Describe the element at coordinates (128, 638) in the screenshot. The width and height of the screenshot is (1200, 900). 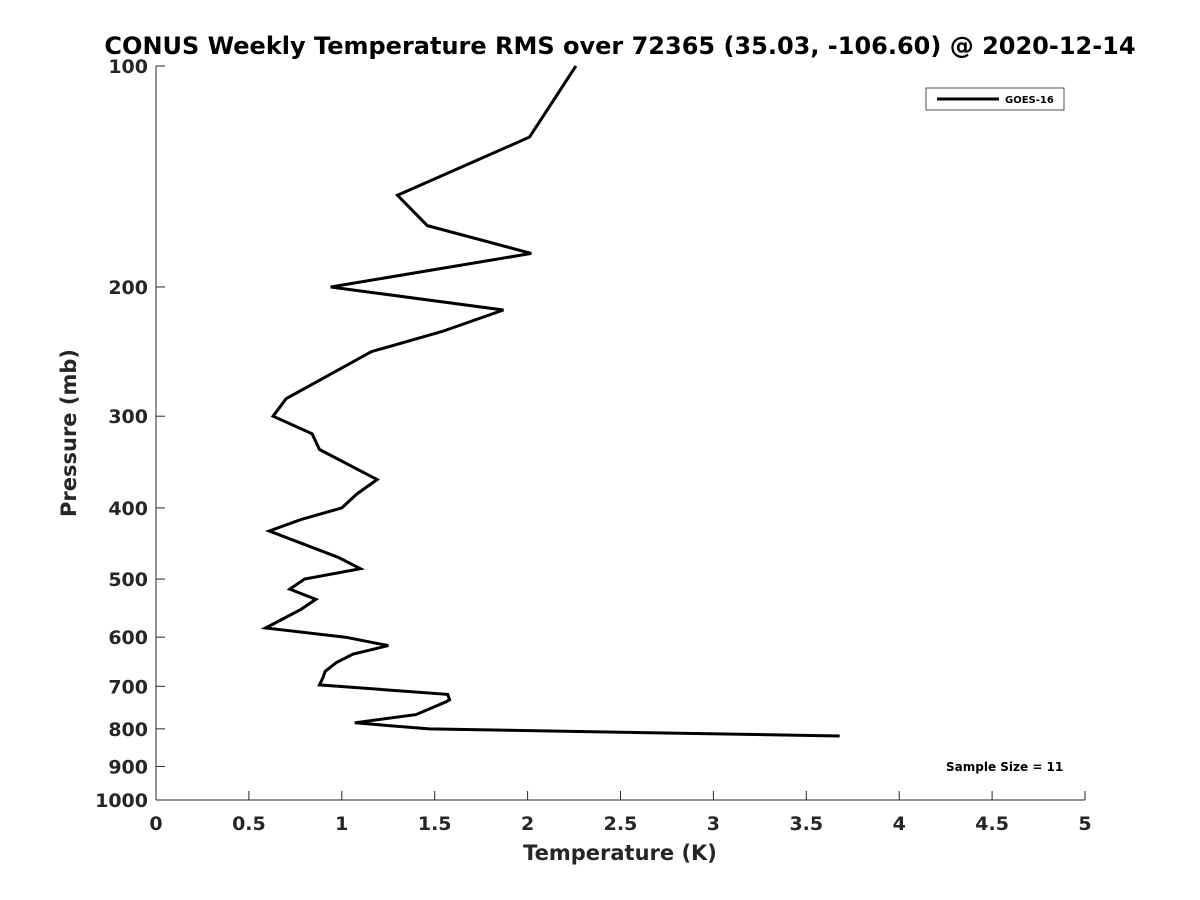
I see `y-tick-label: 600` at that location.